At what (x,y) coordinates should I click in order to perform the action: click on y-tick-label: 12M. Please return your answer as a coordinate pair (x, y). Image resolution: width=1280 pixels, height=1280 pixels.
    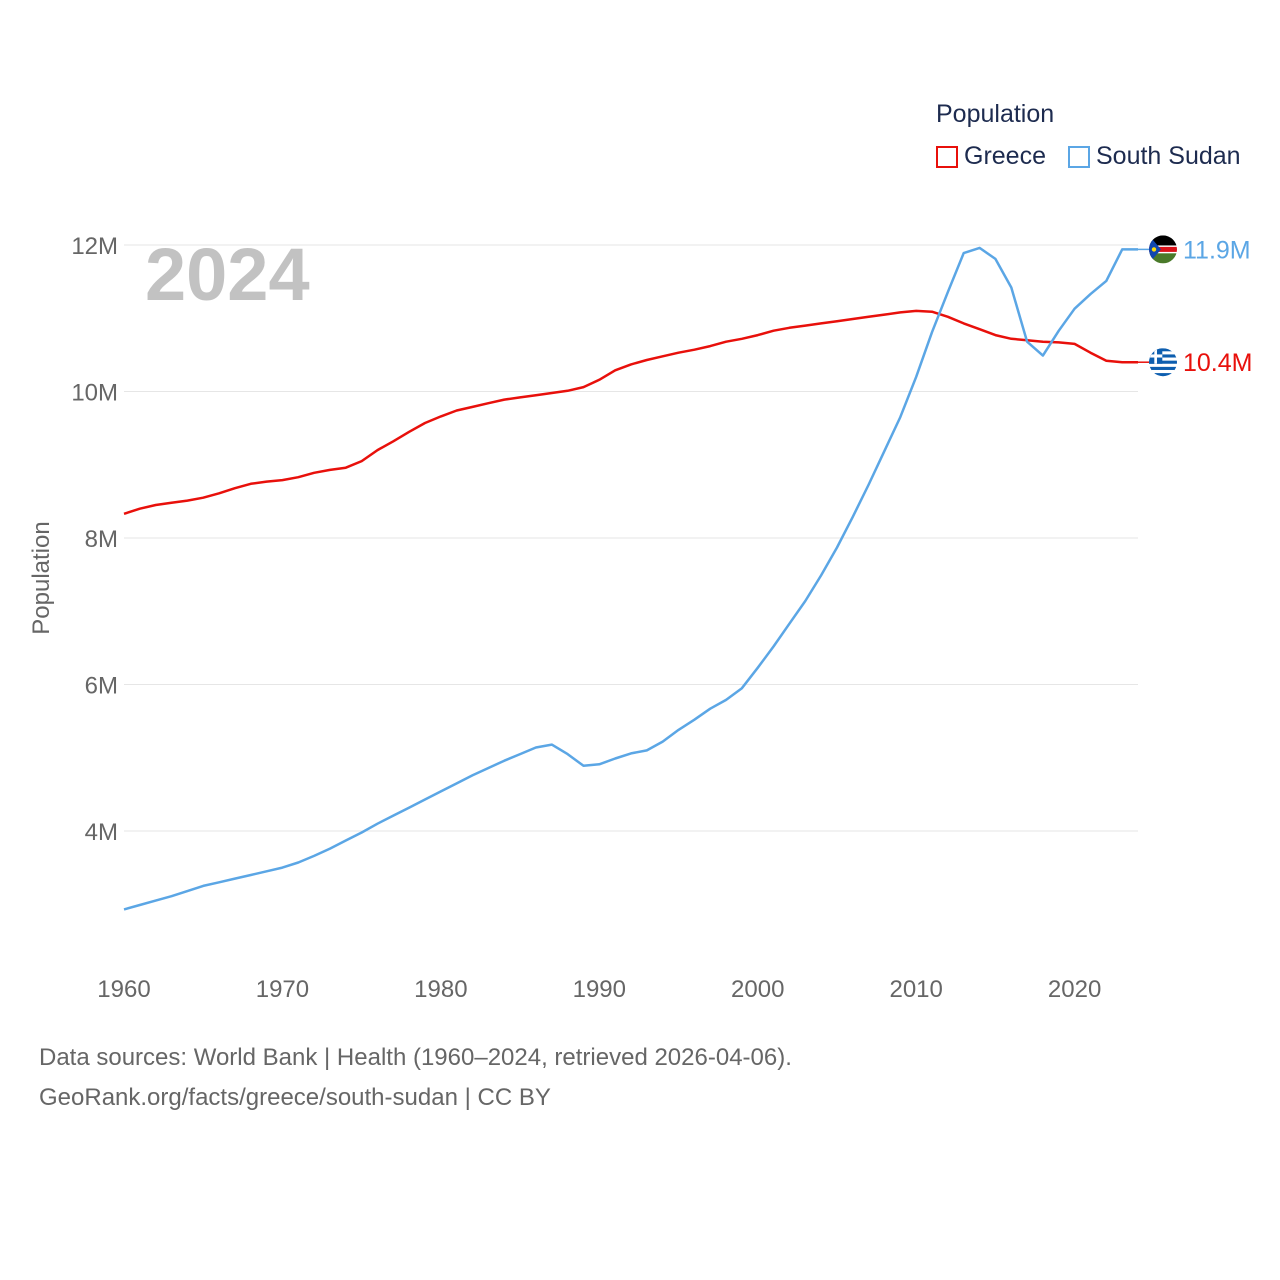
    Looking at the image, I should click on (94, 246).